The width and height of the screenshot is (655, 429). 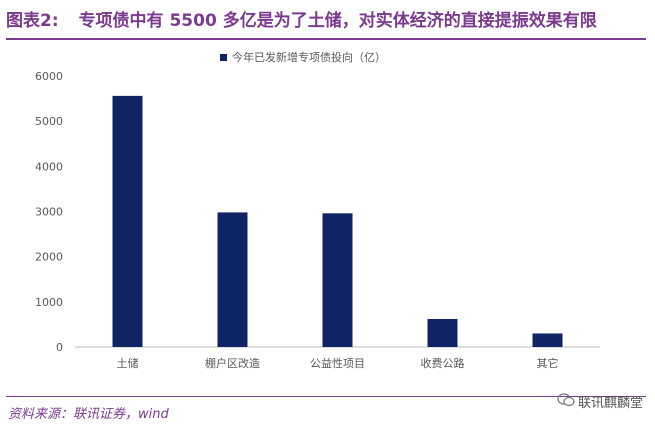 What do you see at coordinates (49, 257) in the screenshot?
I see `y-tick-label: 2000` at bounding box center [49, 257].